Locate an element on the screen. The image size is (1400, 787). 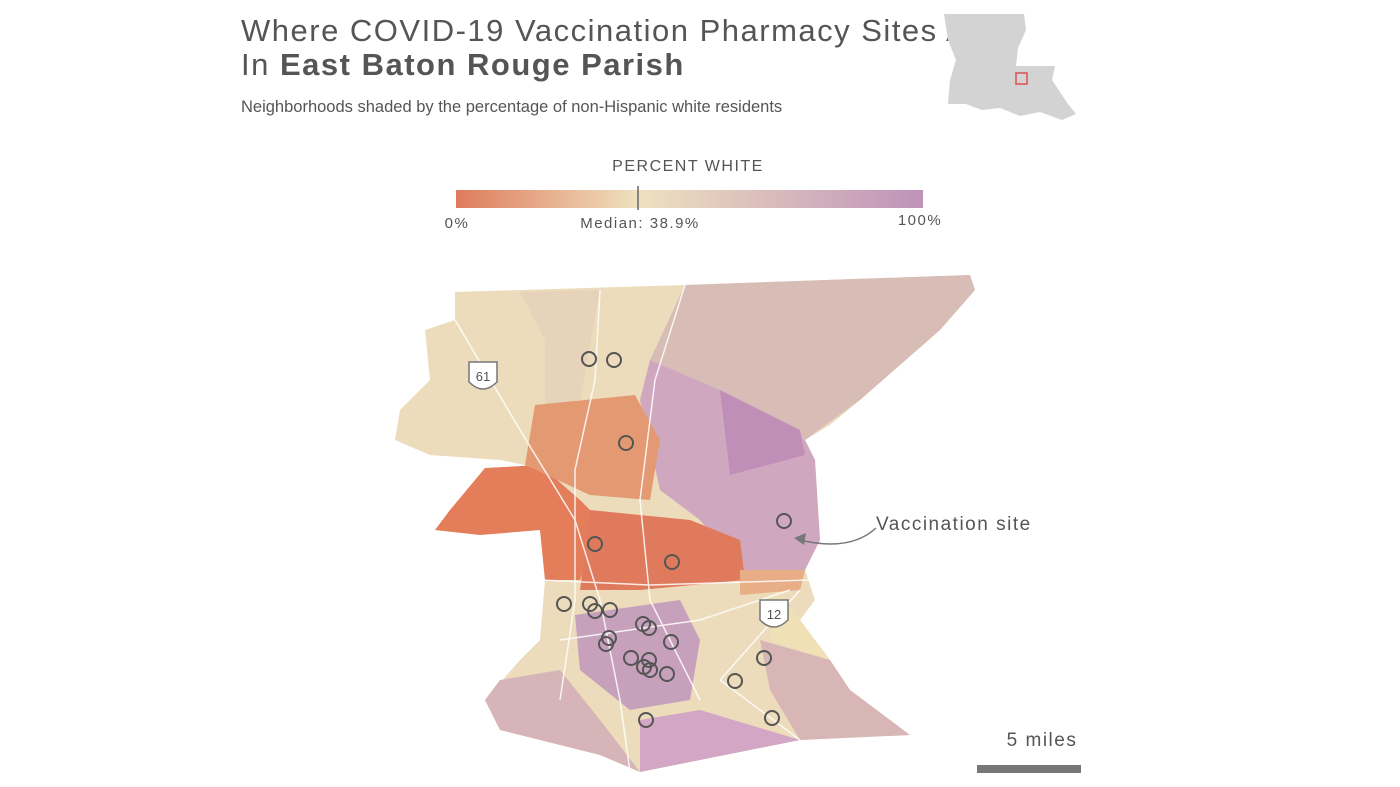
title-line2: In East Baton Rouge Parish is located at coordinates (463, 64).